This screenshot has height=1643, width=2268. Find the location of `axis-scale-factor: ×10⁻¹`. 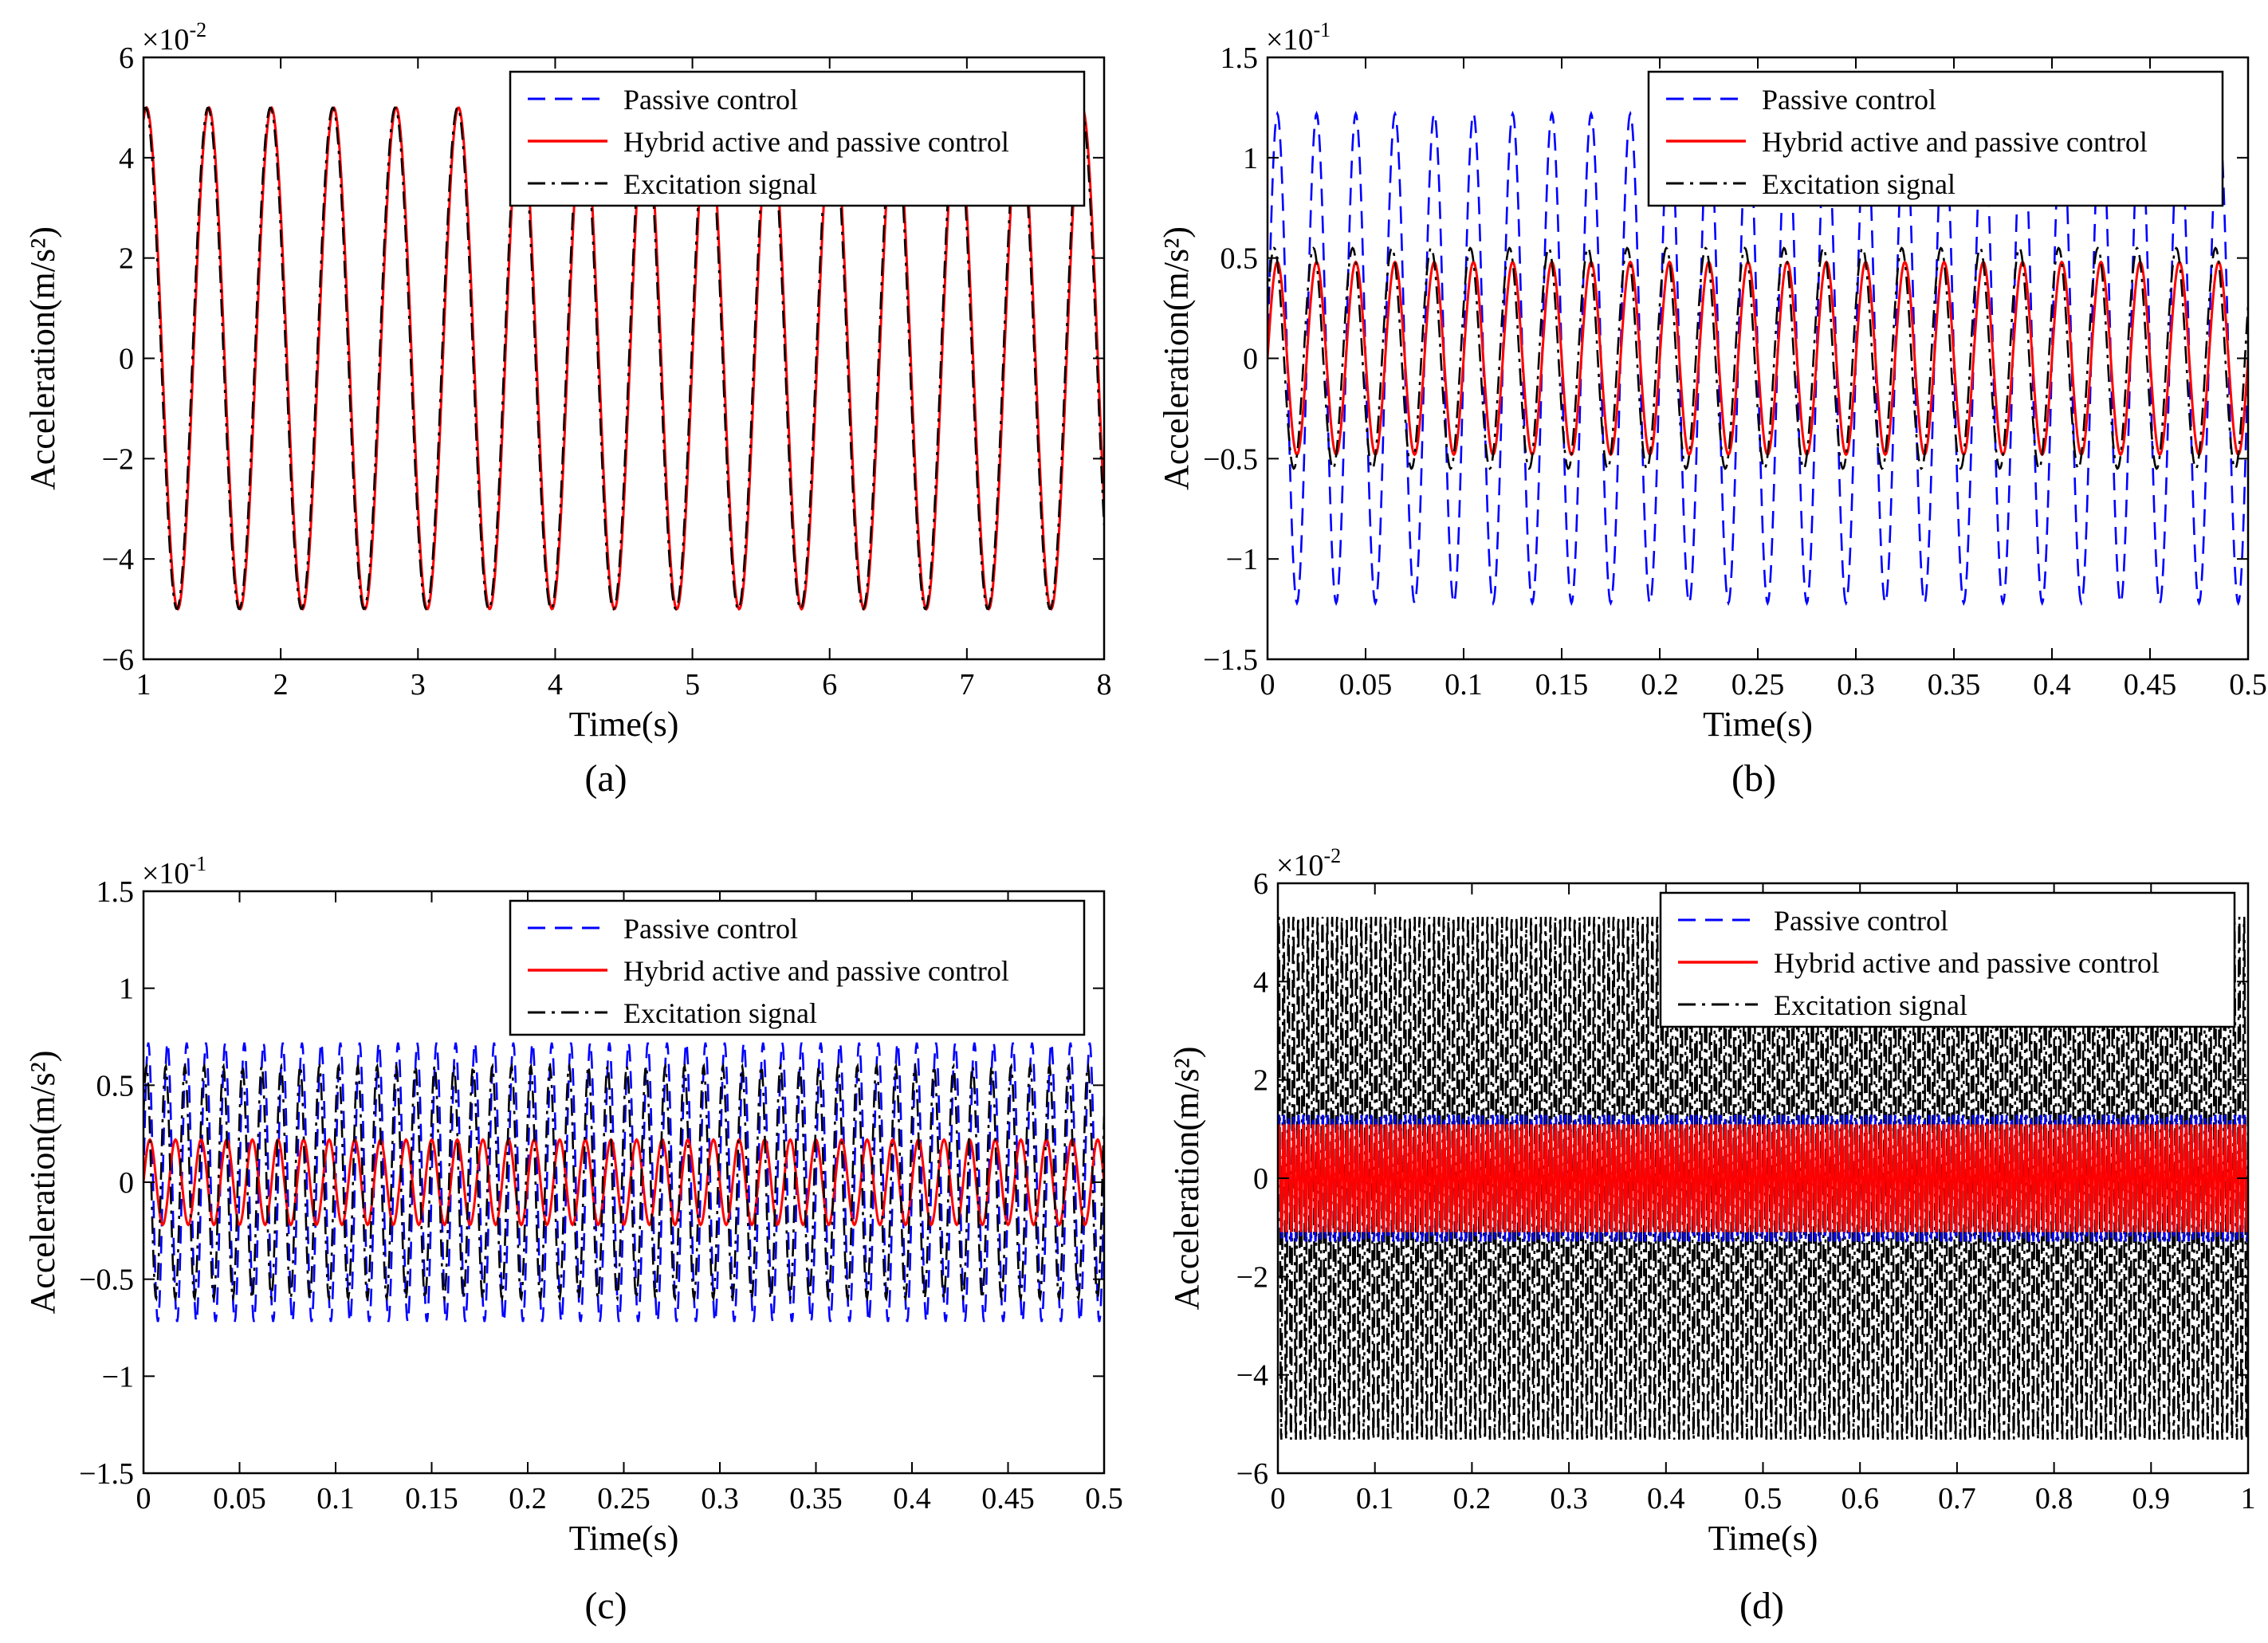

axis-scale-factor: ×10⁻¹ is located at coordinates (174, 871).